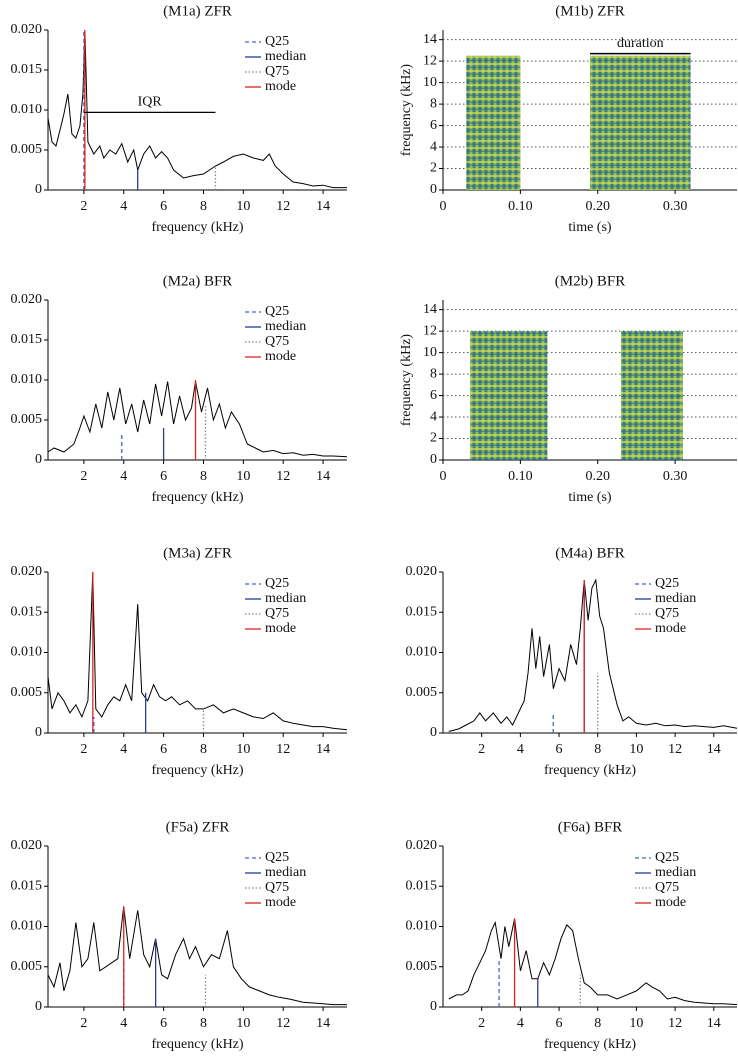 The height and width of the screenshot is (1062, 738). I want to click on panel-title: (M1b) ZFR, so click(590, 11).